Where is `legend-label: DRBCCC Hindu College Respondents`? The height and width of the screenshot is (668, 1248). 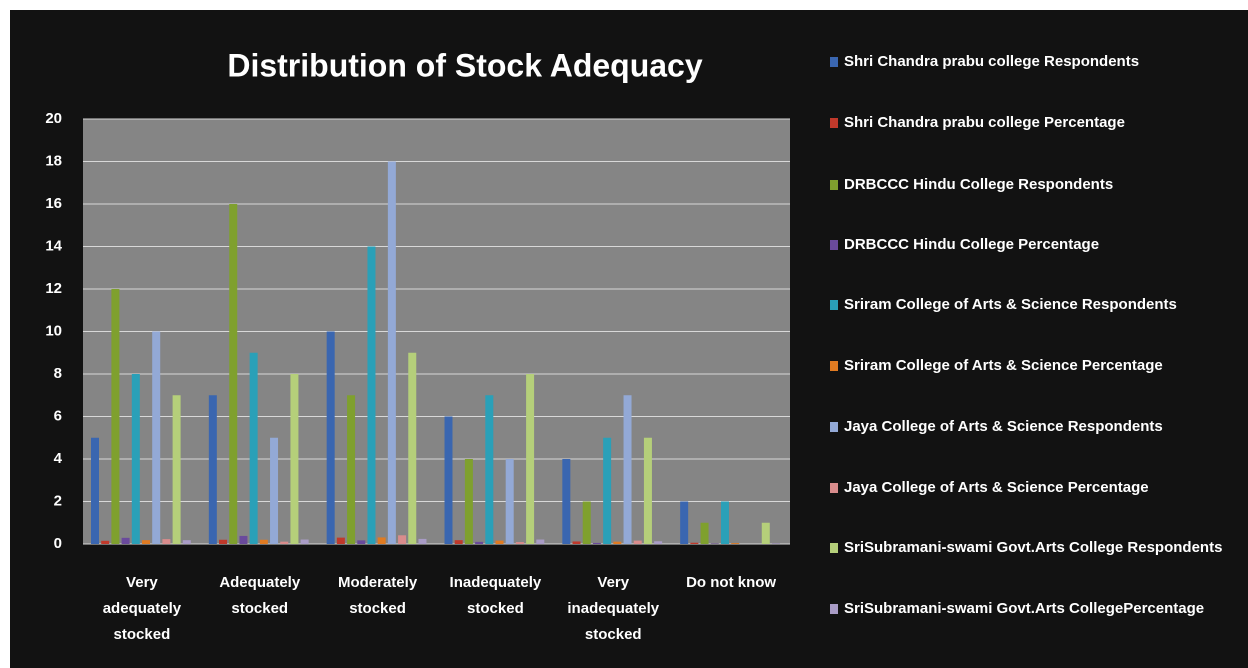 legend-label: DRBCCC Hindu College Respondents is located at coordinates (979, 184).